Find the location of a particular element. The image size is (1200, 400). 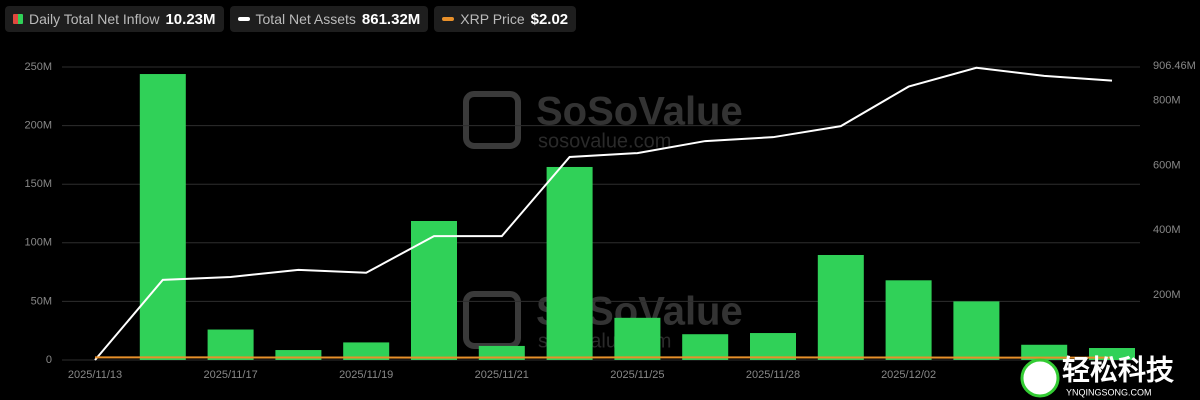

corner-logo-text: 轻松科技 is located at coordinates (1118, 369).